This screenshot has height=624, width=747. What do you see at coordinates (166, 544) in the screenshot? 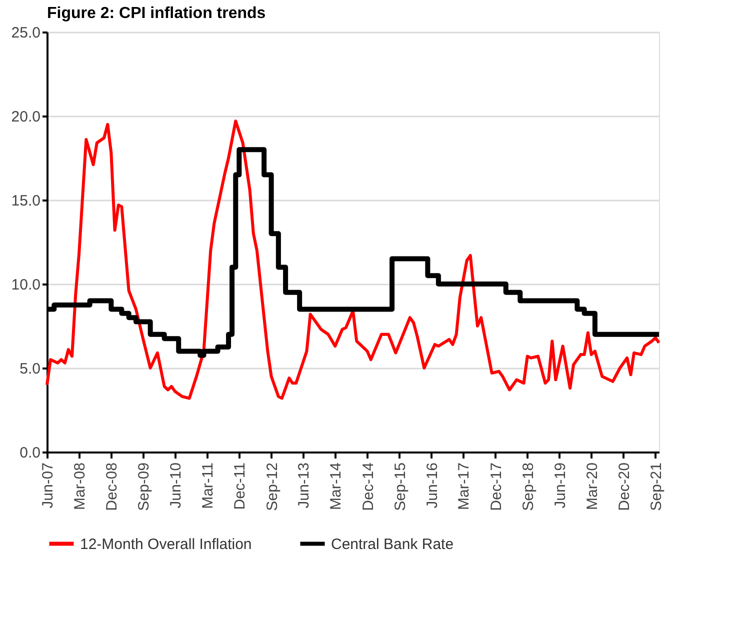
I see `legend-label: 12-Month Overall Inflation` at bounding box center [166, 544].